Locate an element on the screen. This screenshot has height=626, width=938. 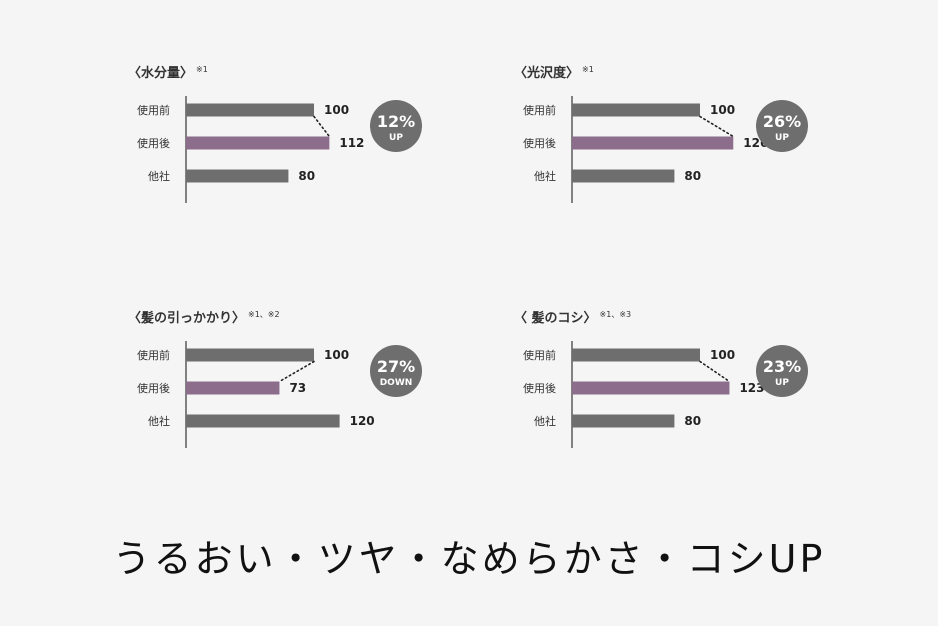
value-label: 123 is located at coordinates (751, 388).